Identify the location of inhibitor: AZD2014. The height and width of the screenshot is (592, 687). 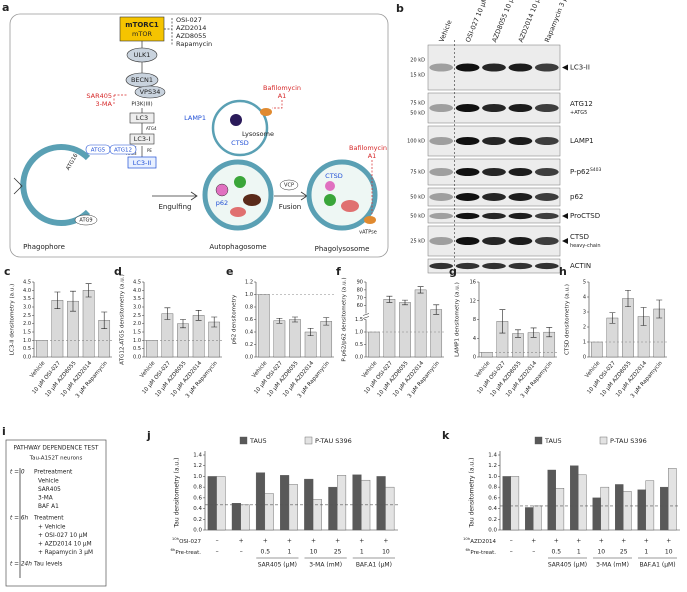
(191, 28).